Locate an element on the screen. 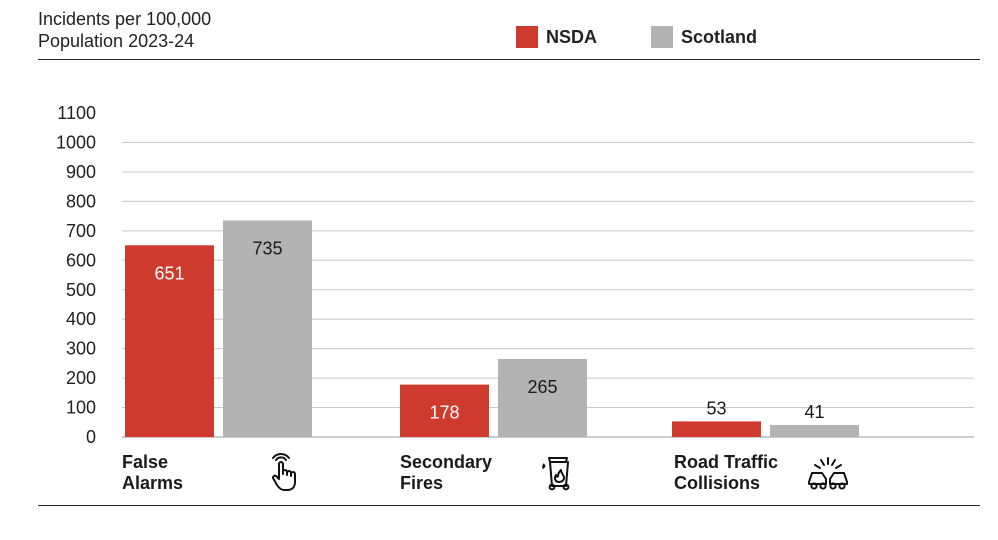 This screenshot has width=998, height=540. legend-swatch-nsda is located at coordinates (527, 37).